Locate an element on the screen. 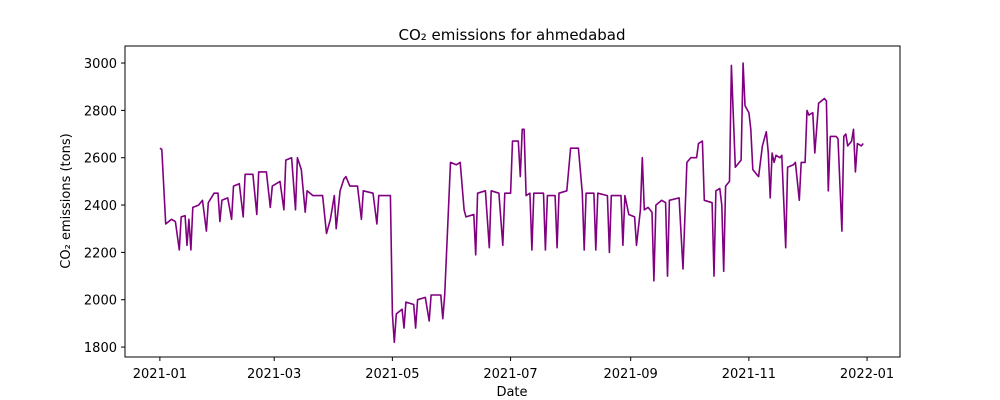 The width and height of the screenshot is (1000, 400). x-tick-label: 2021-01 is located at coordinates (160, 374).